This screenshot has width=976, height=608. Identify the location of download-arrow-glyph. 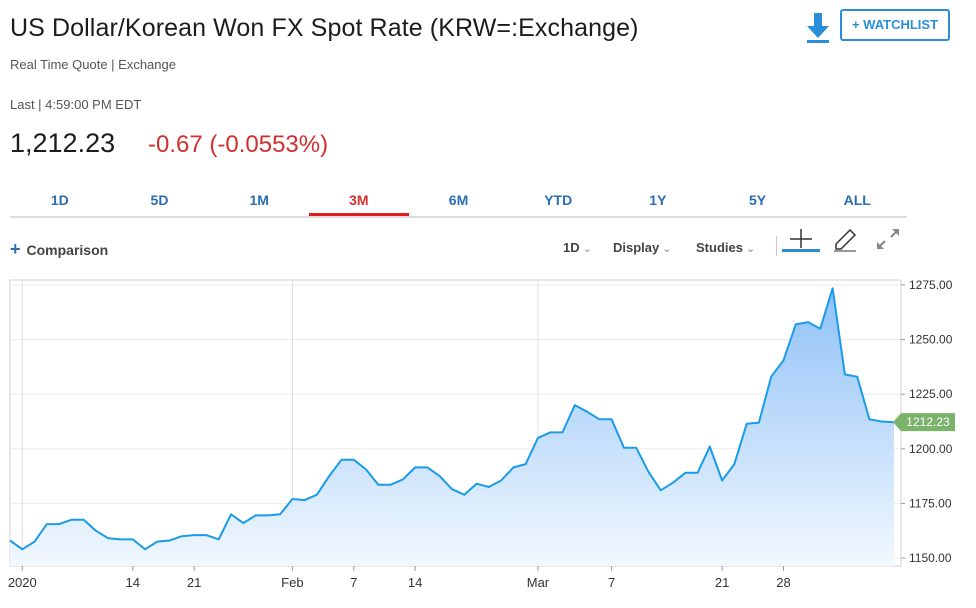
(818, 28).